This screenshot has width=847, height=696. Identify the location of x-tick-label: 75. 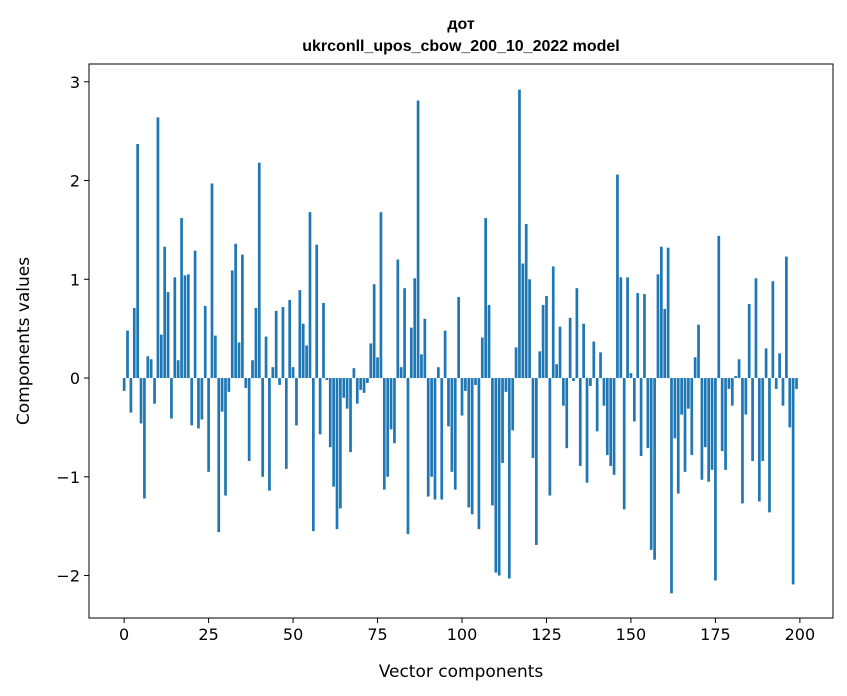
(377, 634).